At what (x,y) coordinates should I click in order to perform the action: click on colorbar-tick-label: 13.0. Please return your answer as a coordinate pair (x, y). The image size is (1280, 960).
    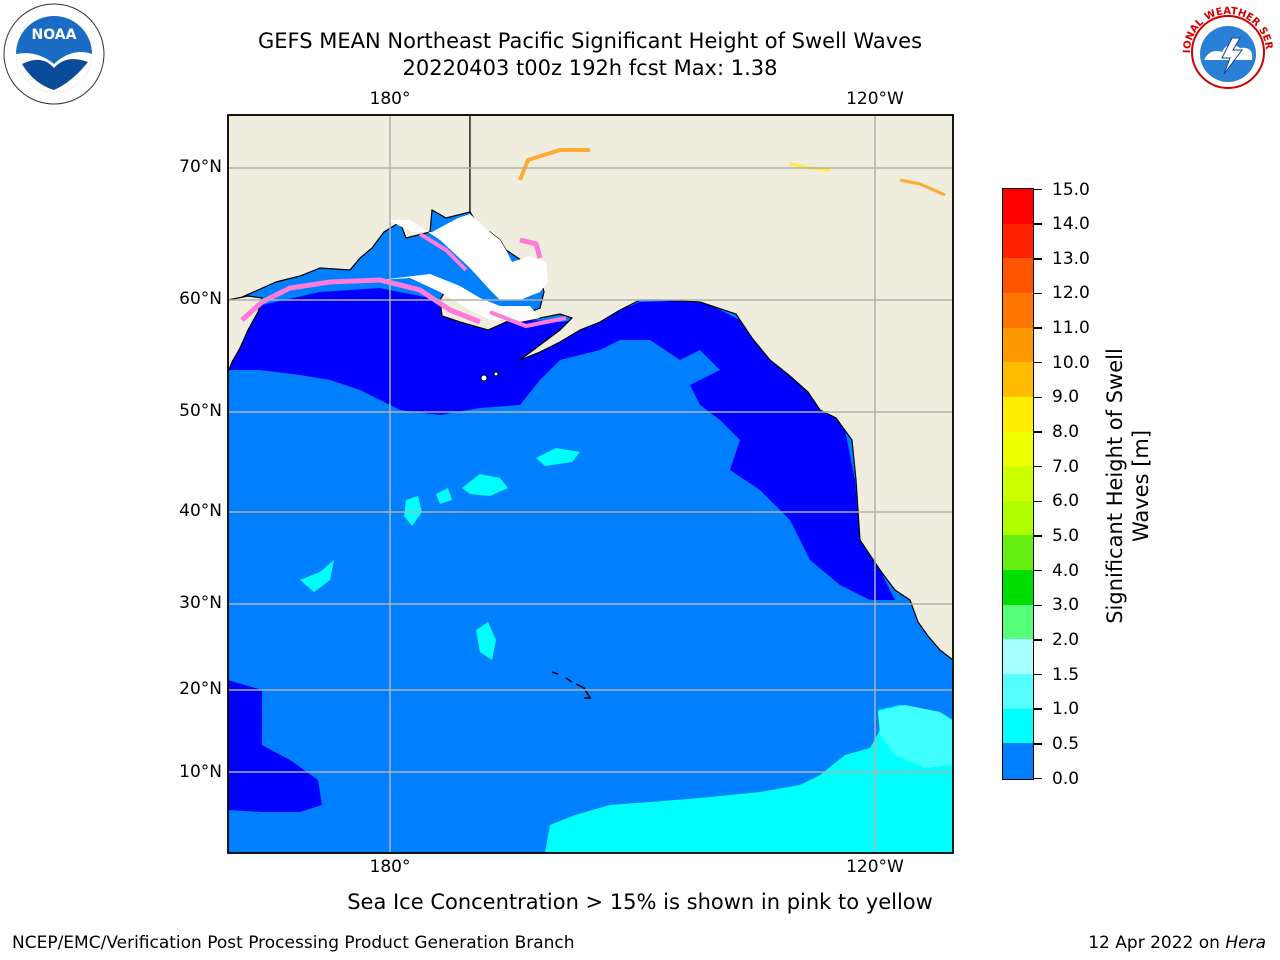
    Looking at the image, I should click on (1071, 258).